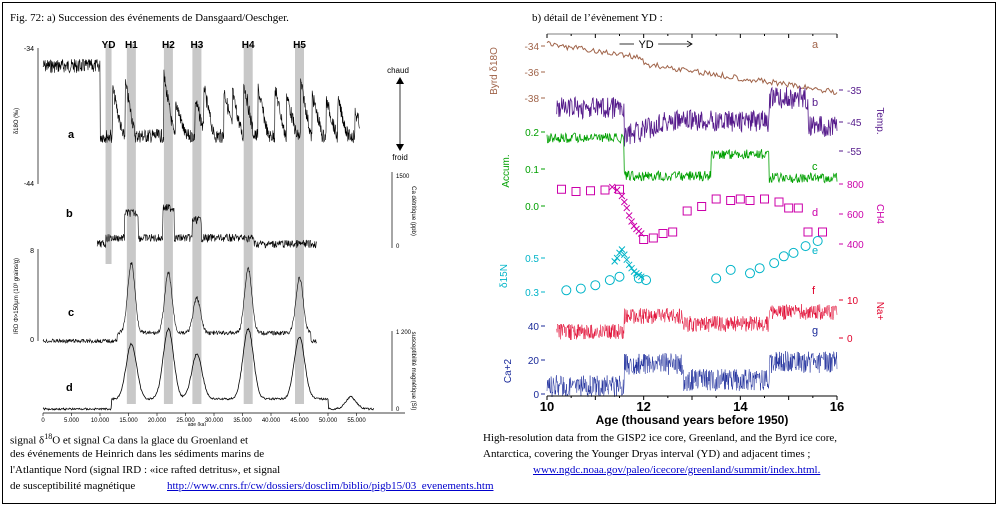  Describe the element at coordinates (17, 296) in the screenshot. I see `panel-c-ylabel: IRD Φ>150µm (10³ grains/g)` at that location.